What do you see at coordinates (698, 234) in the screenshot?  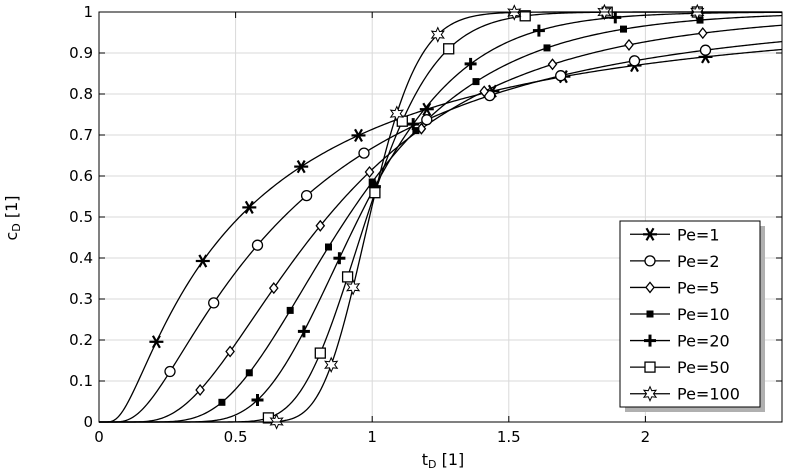 I see `legend-label: Pe=1` at bounding box center [698, 234].